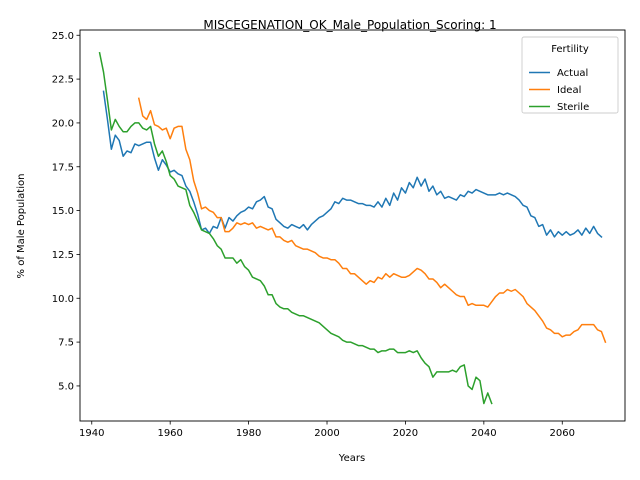 Image resolution: width=640 pixels, height=480 pixels. I want to click on x-tick-label: 2020, so click(405, 433).